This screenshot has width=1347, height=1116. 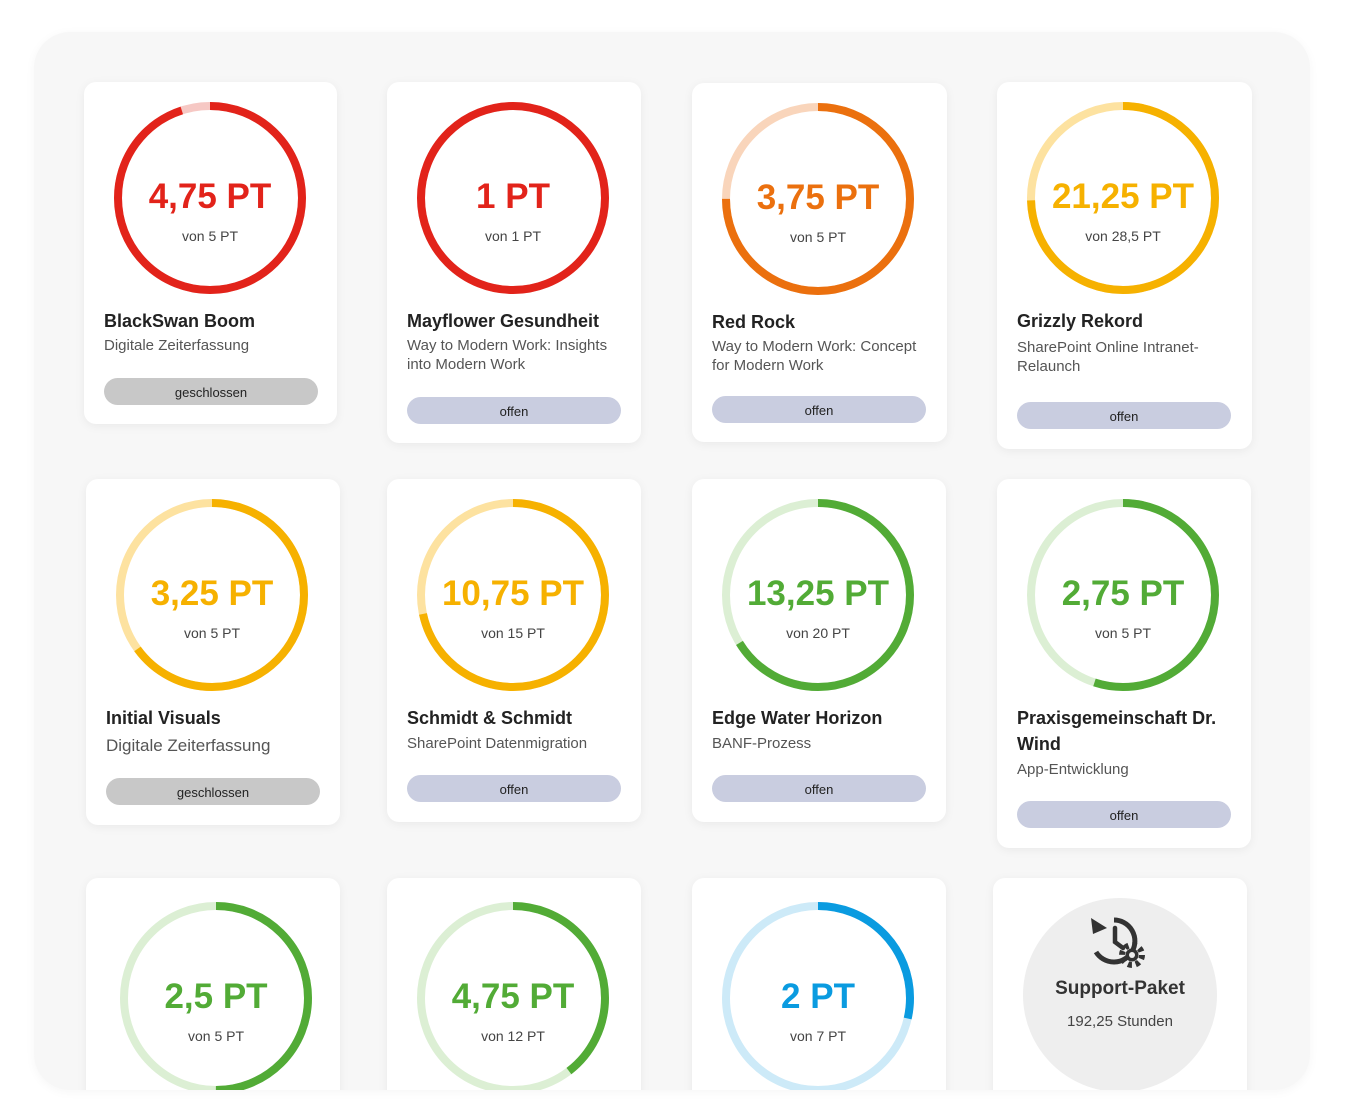 I want to click on total-value: von 15 PT, so click(x=513, y=633).